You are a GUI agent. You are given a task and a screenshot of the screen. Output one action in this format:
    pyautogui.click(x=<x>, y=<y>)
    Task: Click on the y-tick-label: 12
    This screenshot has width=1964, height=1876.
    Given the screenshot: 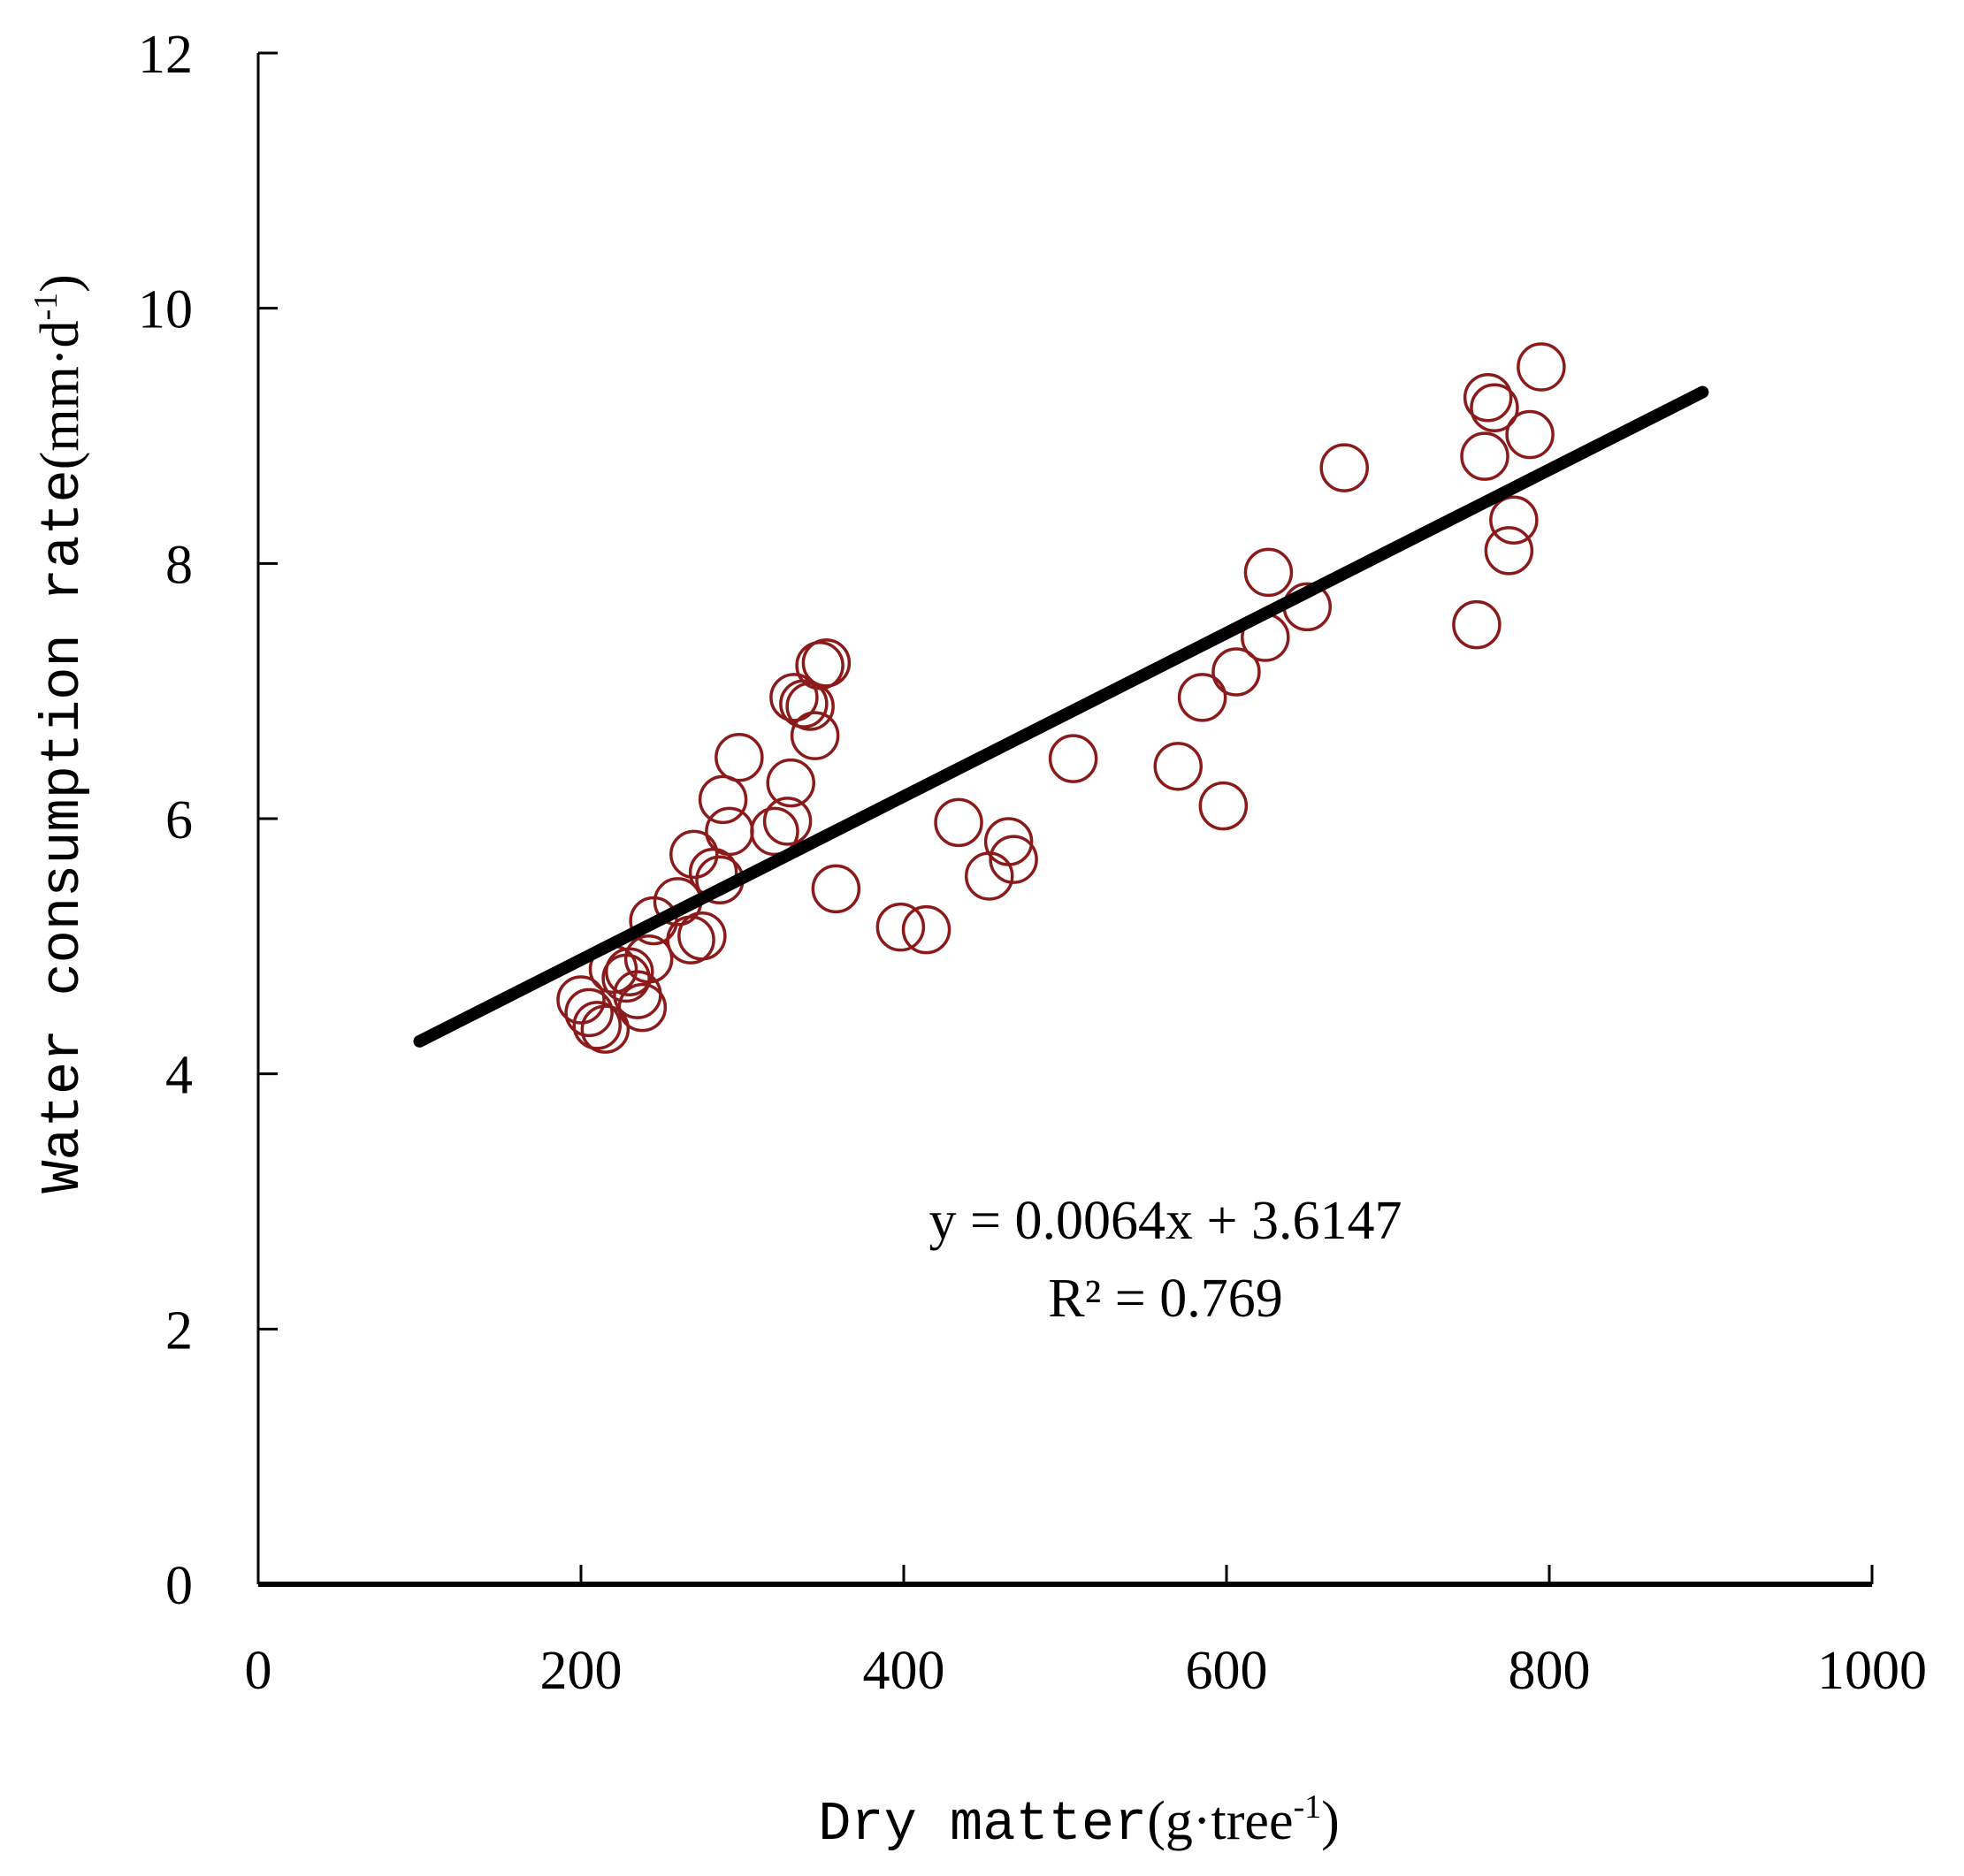 What is the action you would take?
    pyautogui.click(x=165, y=55)
    